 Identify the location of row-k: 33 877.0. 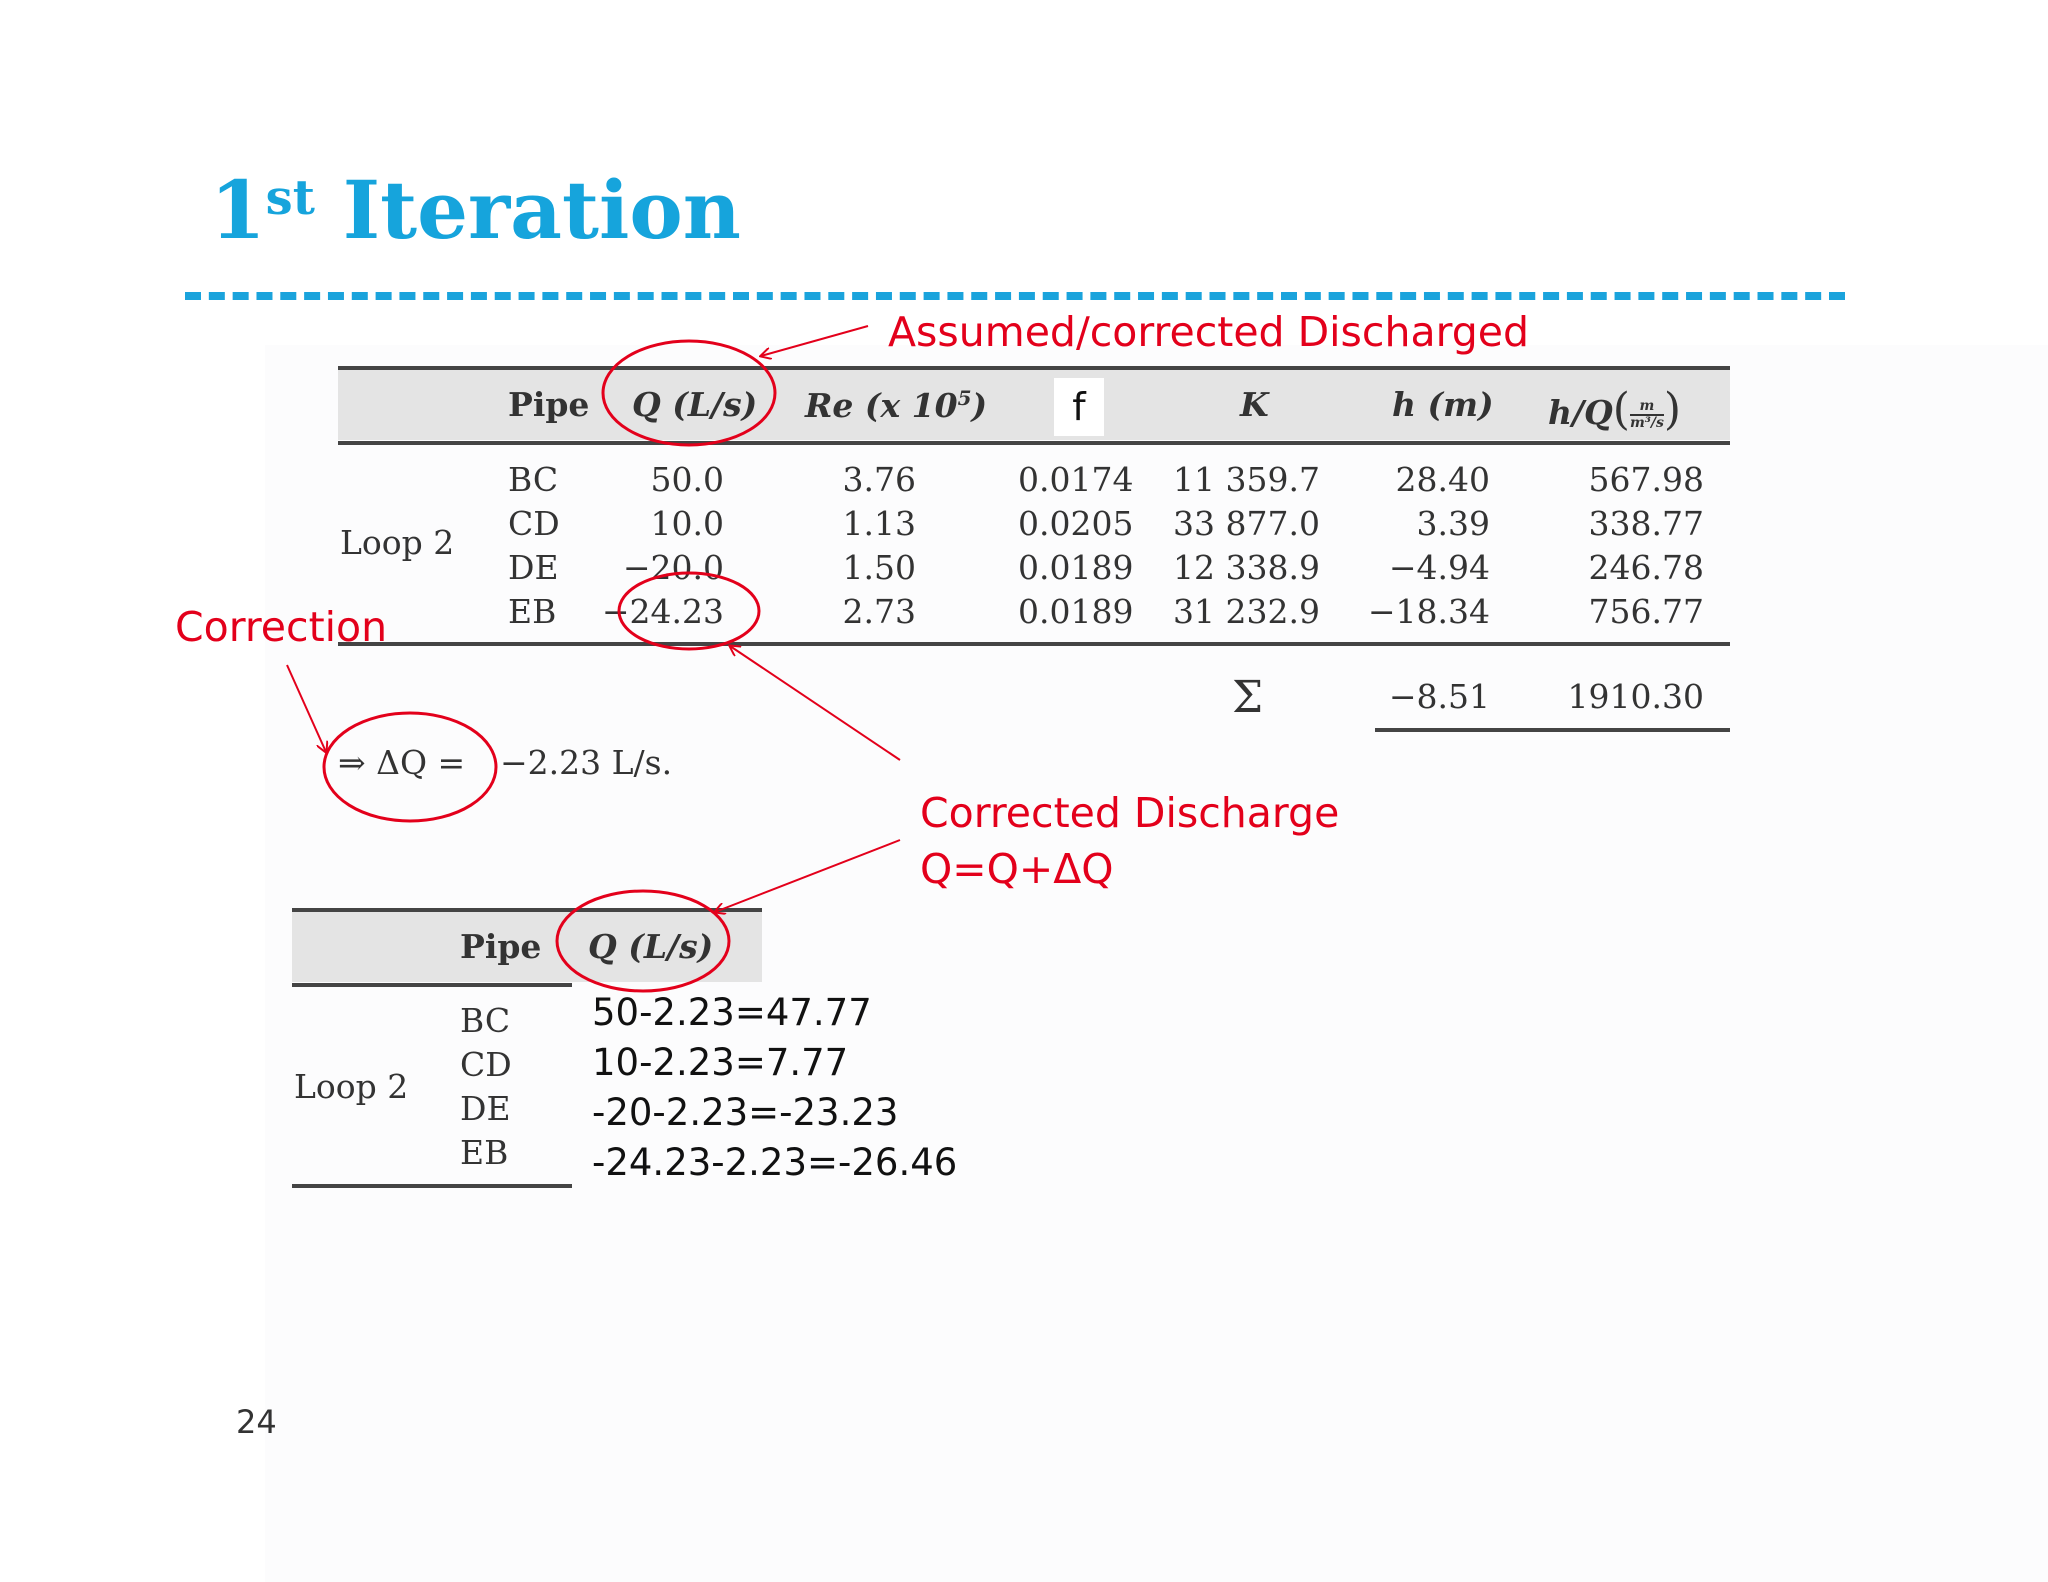
(1246, 523).